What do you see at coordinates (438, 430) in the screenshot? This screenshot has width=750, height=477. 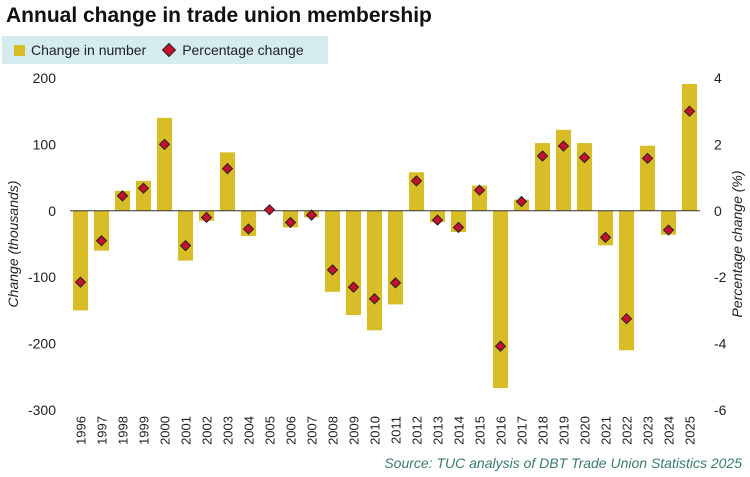 I see `x-tick-label: 2013` at bounding box center [438, 430].